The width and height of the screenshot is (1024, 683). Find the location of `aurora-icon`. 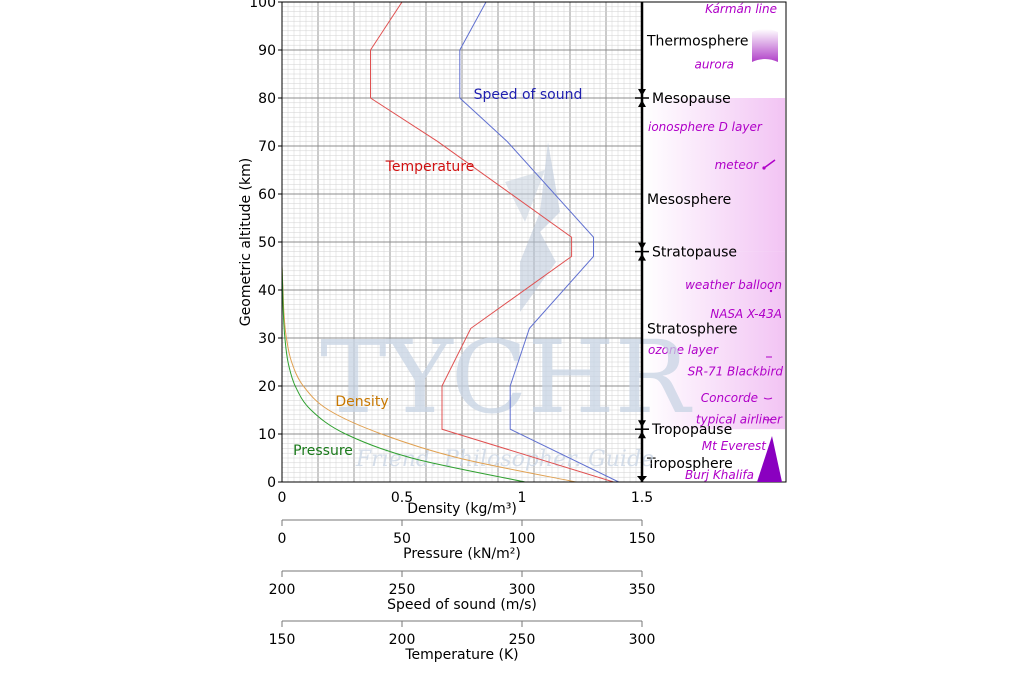

aurora-icon is located at coordinates (765, 45).